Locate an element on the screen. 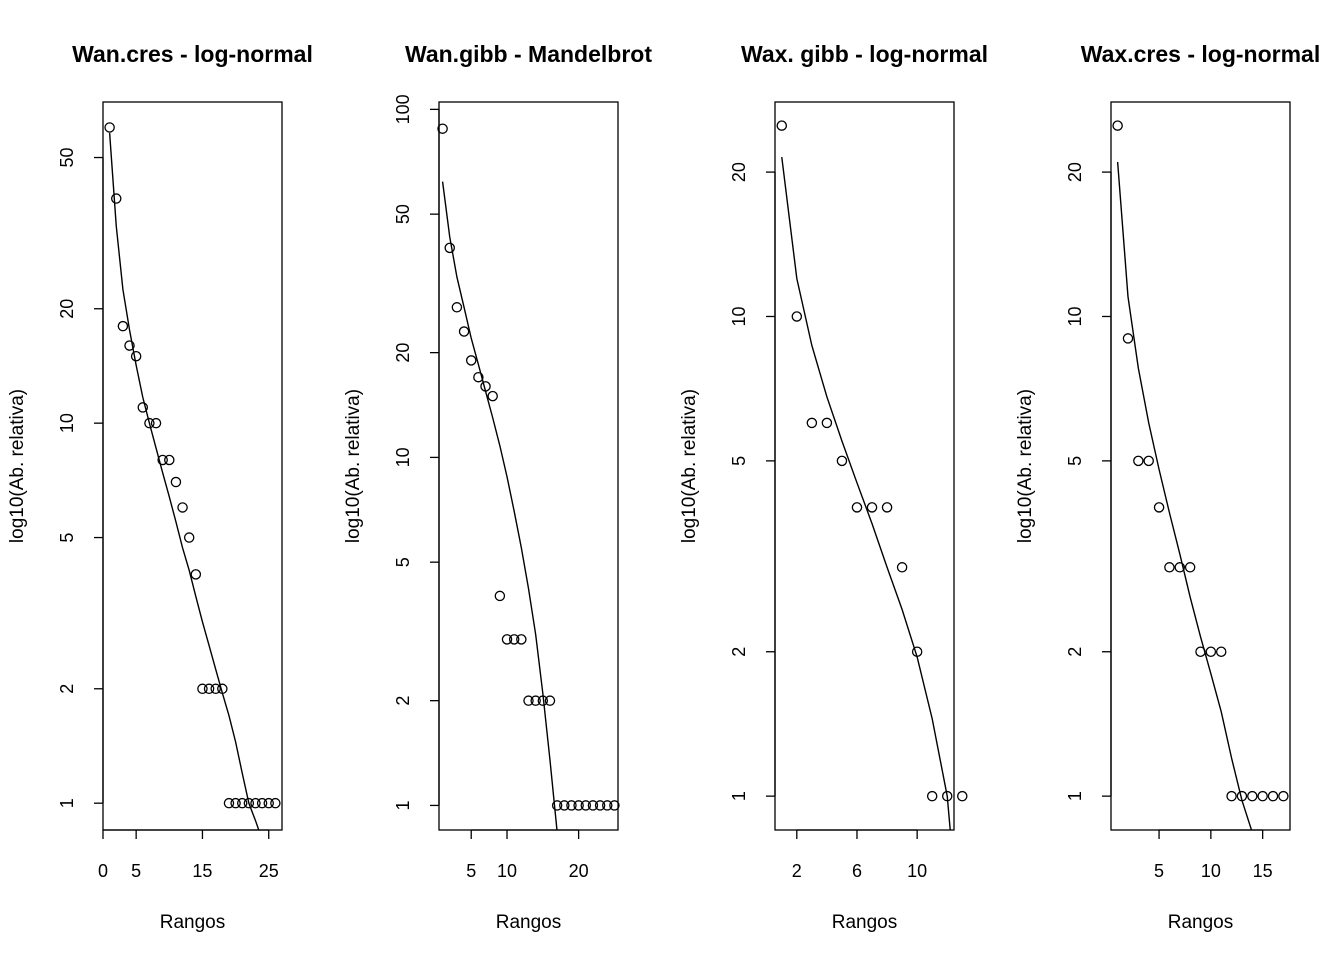  x-axis: 0 5 15 25 is located at coordinates (188, 855).